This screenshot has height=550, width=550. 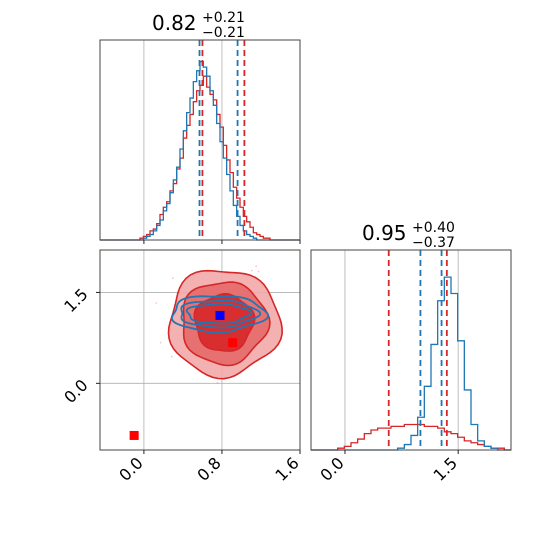 What do you see at coordinates (445, 468) in the screenshot?
I see `param2-xtick-label-1: 1.5` at bounding box center [445, 468].